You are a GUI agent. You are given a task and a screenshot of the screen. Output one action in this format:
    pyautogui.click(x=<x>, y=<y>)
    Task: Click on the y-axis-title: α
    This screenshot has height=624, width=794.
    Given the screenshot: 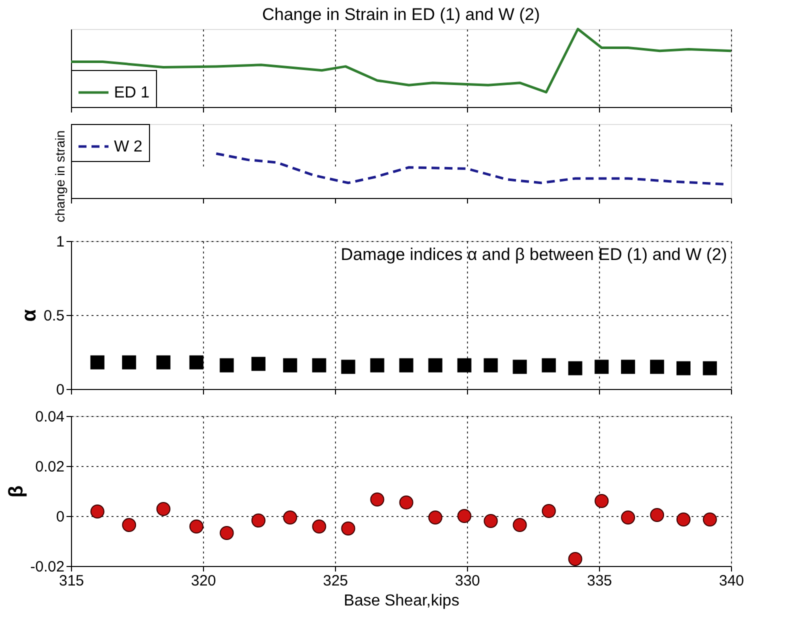 What is the action you would take?
    pyautogui.click(x=29, y=315)
    